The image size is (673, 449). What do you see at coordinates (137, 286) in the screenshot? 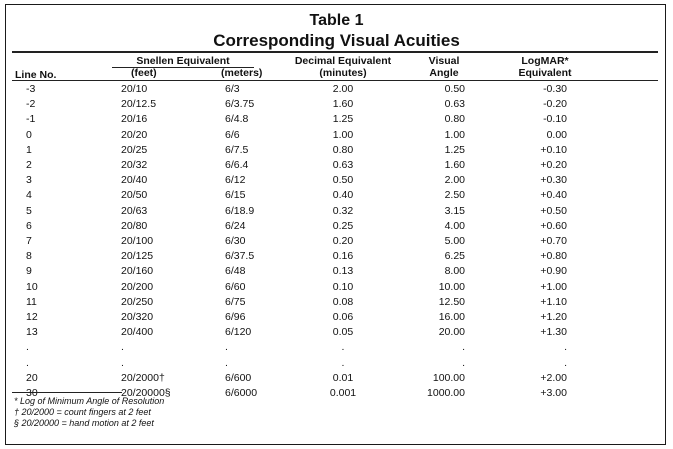
I see `cell-feet: 20/200` at bounding box center [137, 286].